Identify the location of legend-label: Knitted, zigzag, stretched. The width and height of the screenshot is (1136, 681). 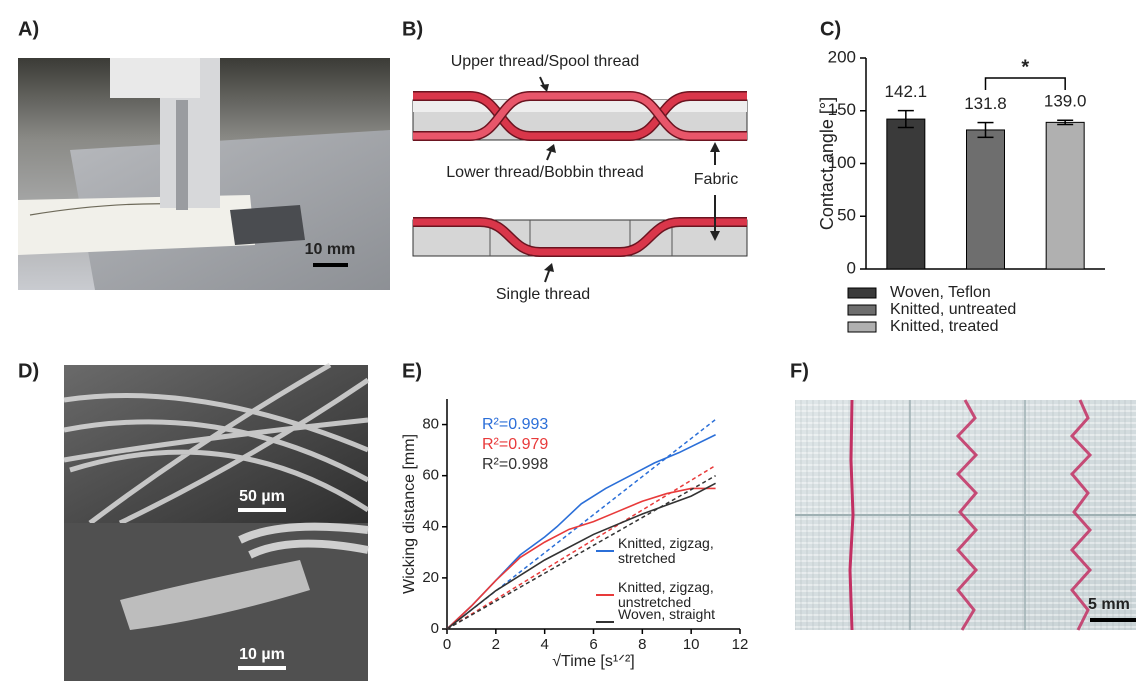
(666, 550).